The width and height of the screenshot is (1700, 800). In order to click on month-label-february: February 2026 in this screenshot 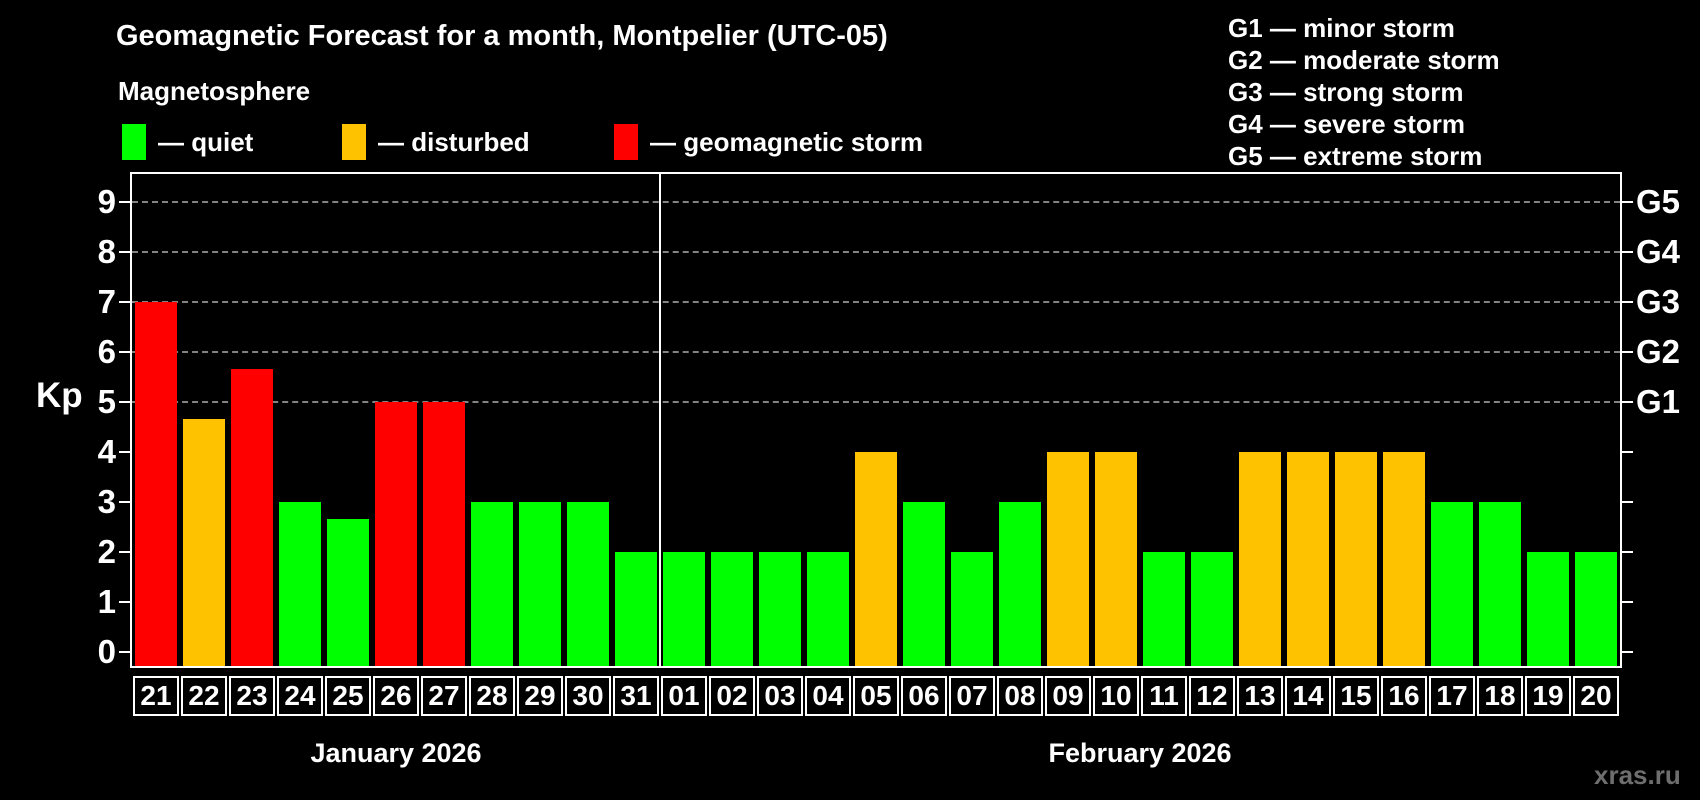, I will do `click(1140, 753)`.